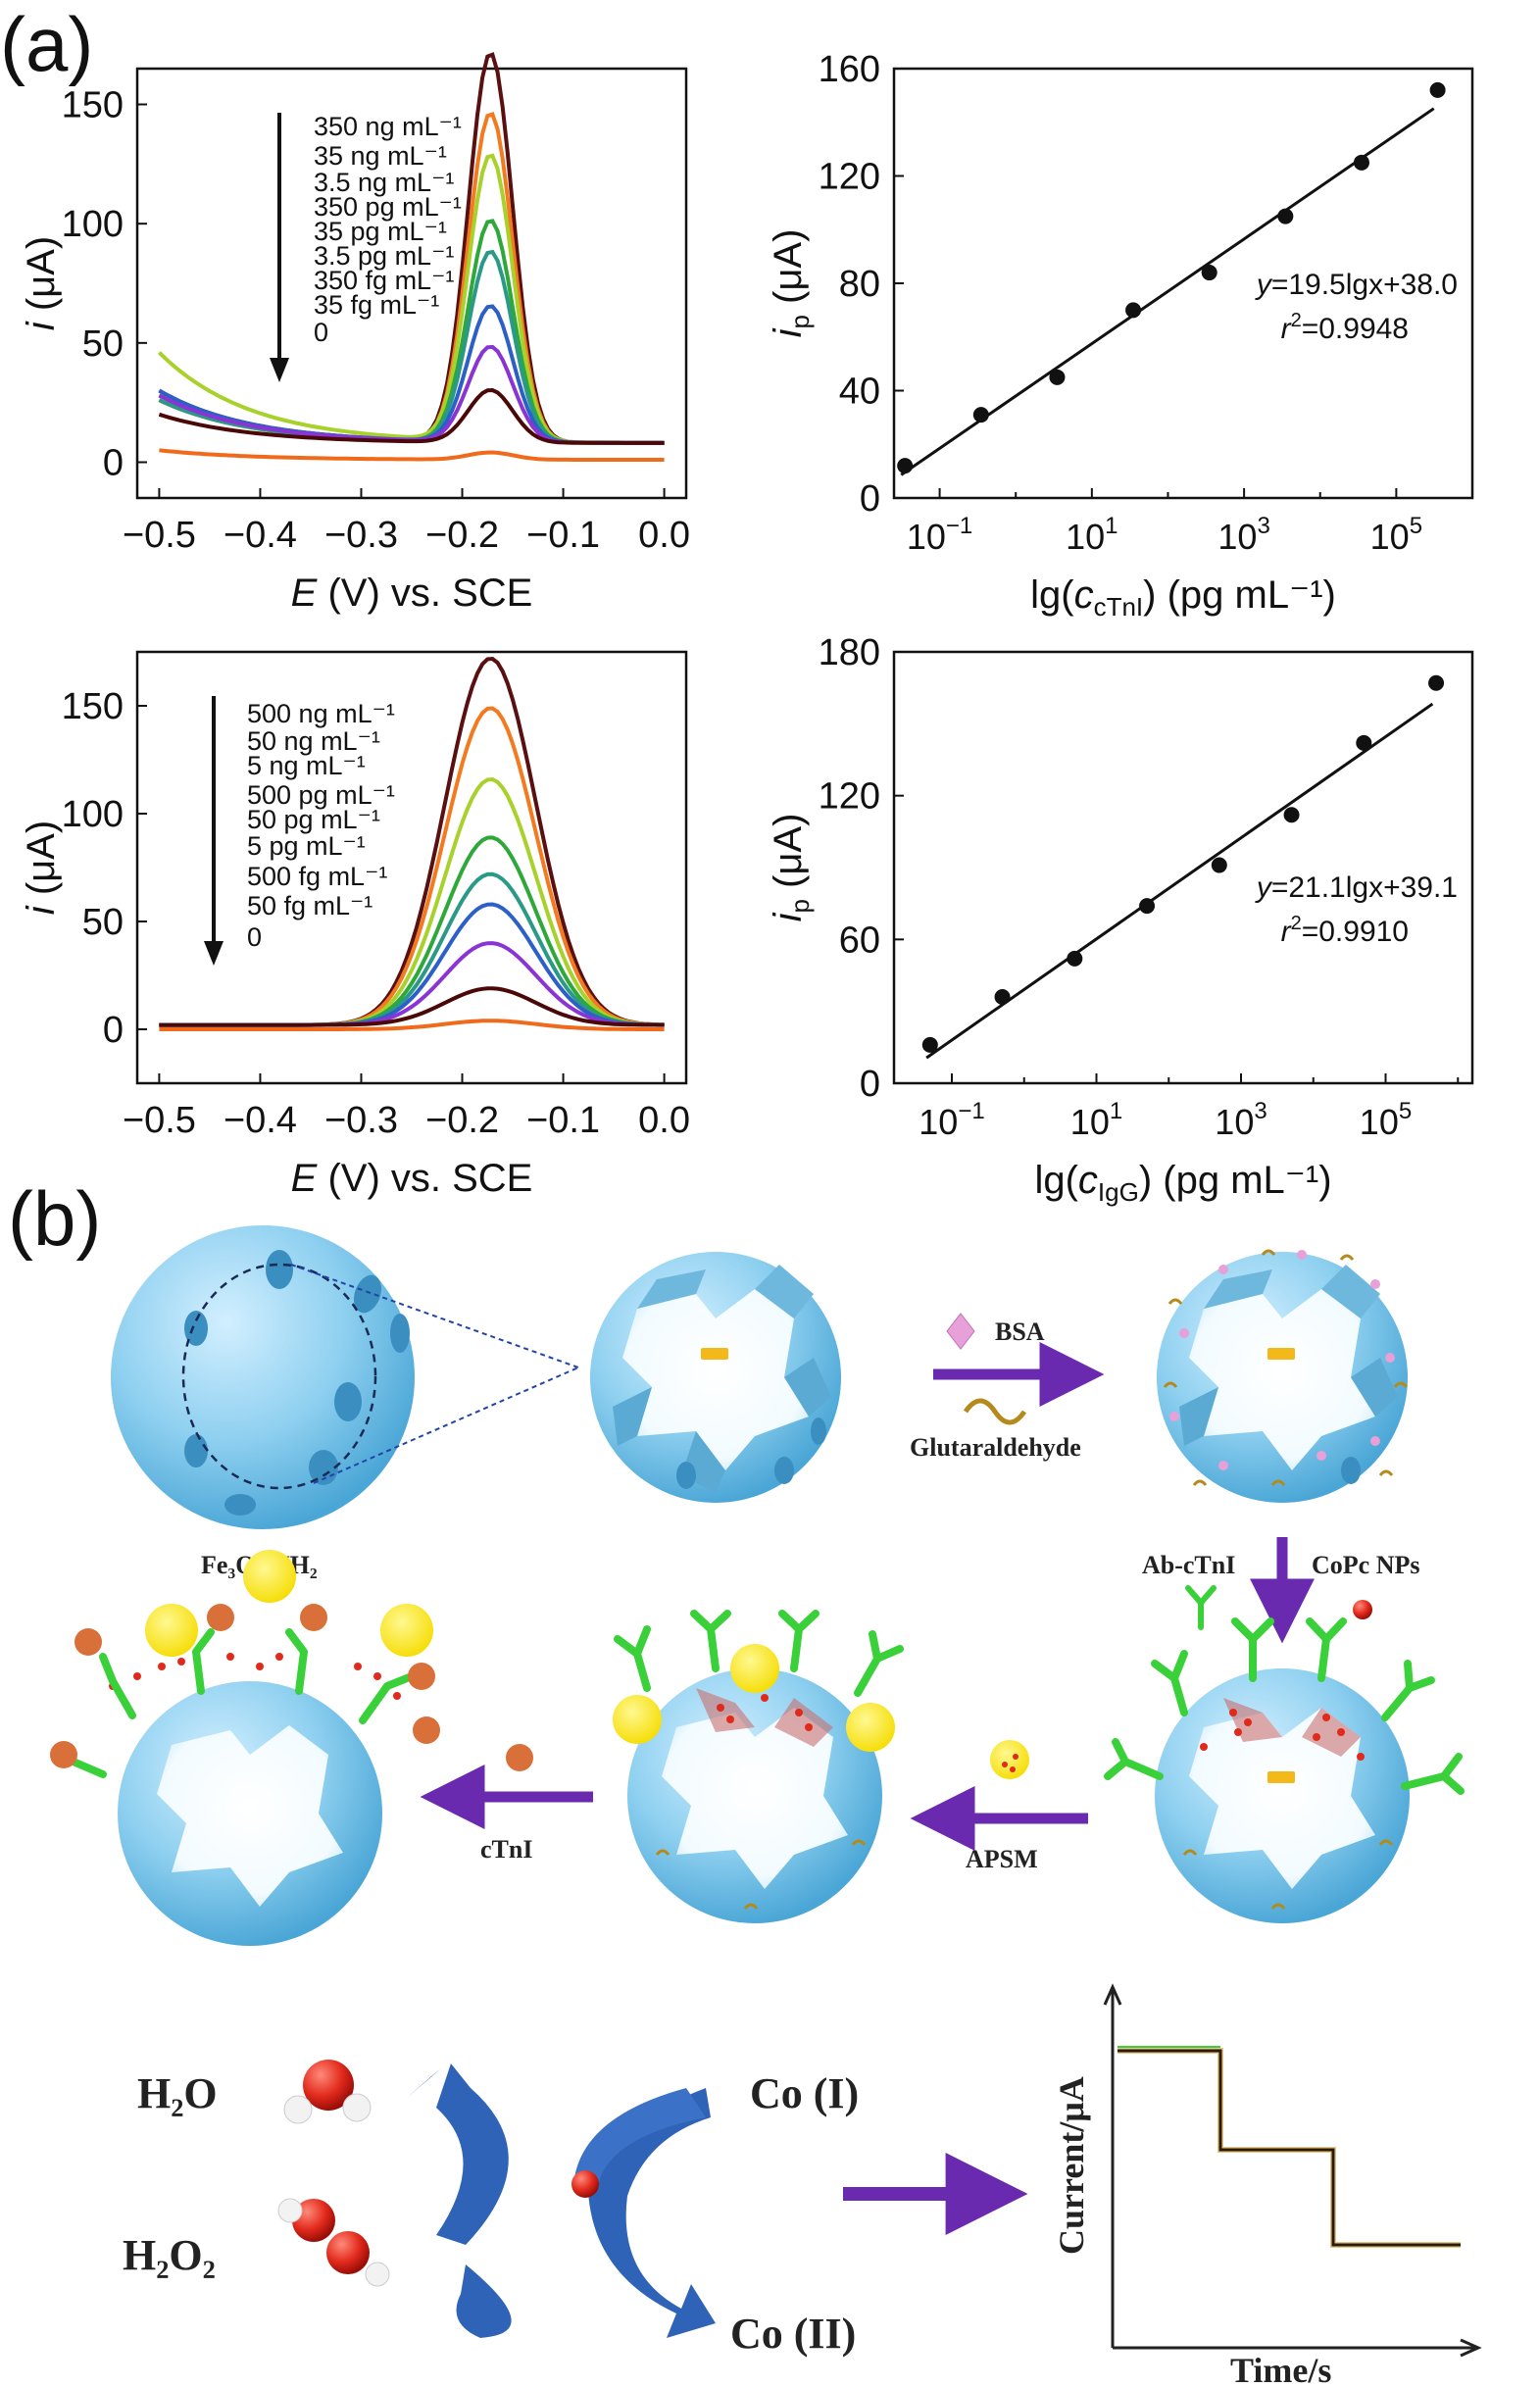 The image size is (1540, 2387). Describe the element at coordinates (255, 937) in the screenshot. I see `legend-entry: 0` at that location.